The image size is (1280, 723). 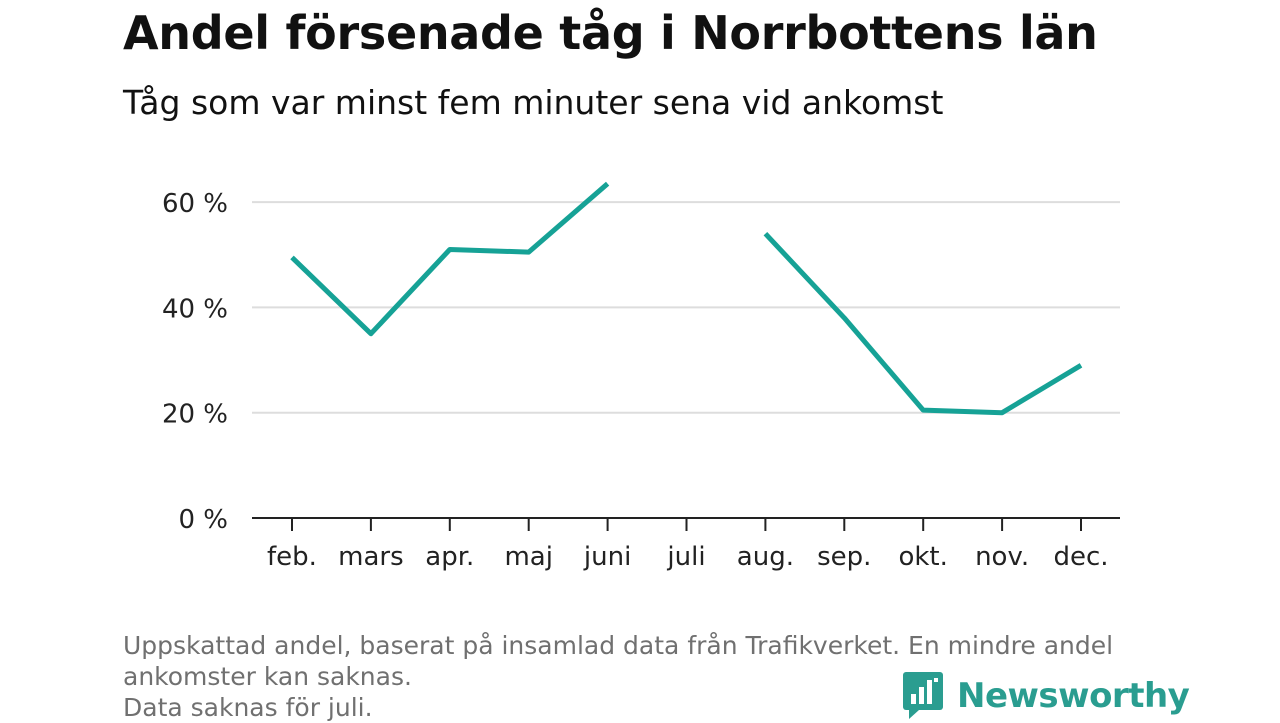 I want to click on newsworthy-logo: Newsworthy, so click(x=1046, y=696).